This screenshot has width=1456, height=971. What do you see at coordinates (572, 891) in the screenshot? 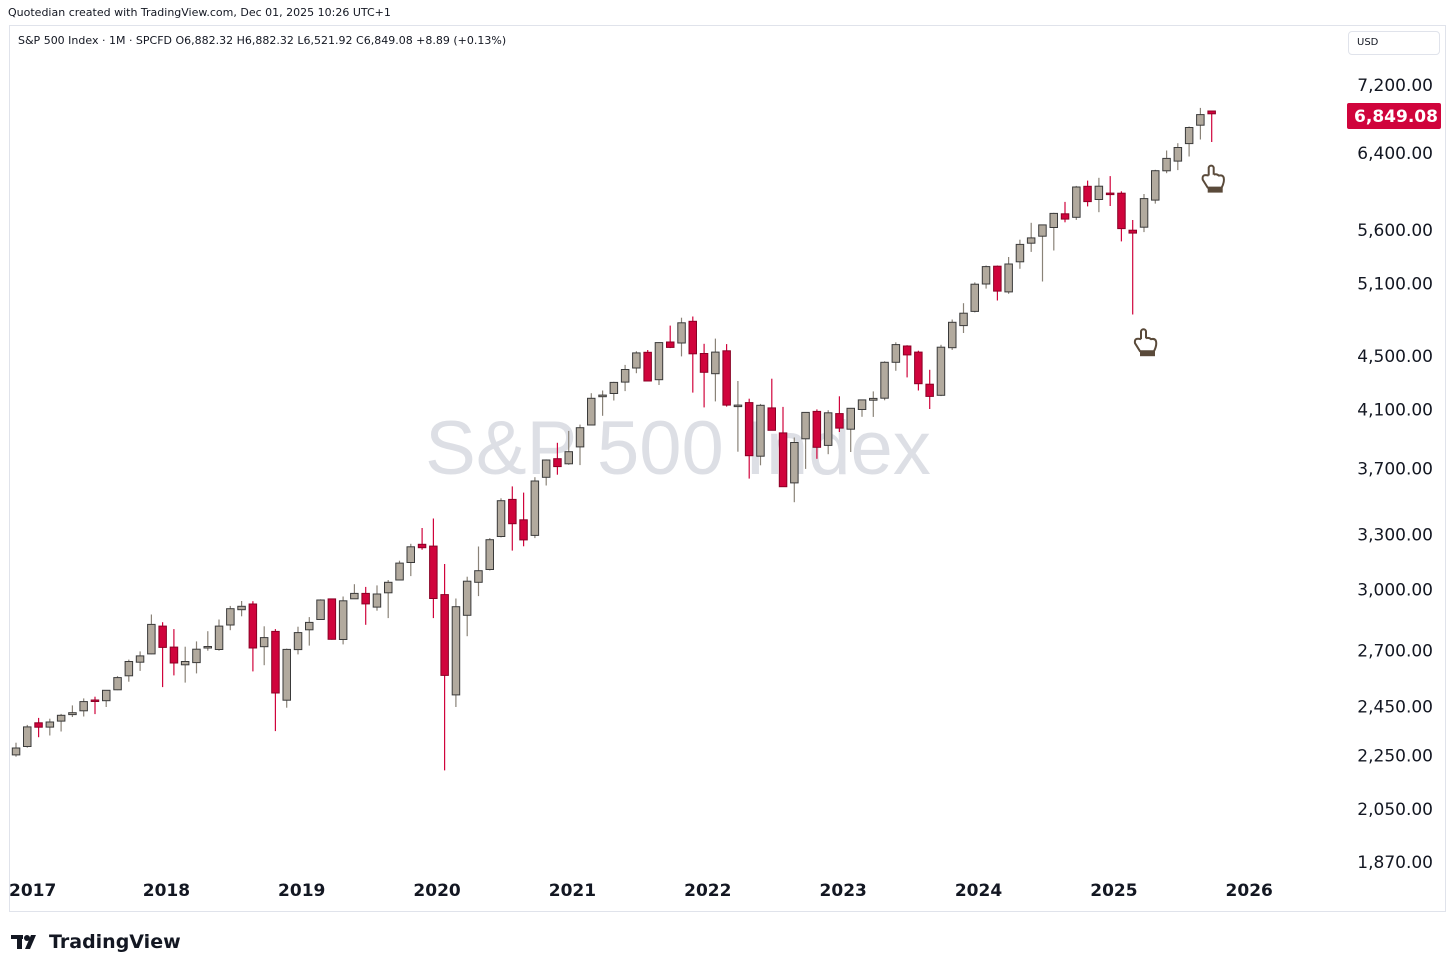
I see `time-tick-label: 2021` at bounding box center [572, 891].